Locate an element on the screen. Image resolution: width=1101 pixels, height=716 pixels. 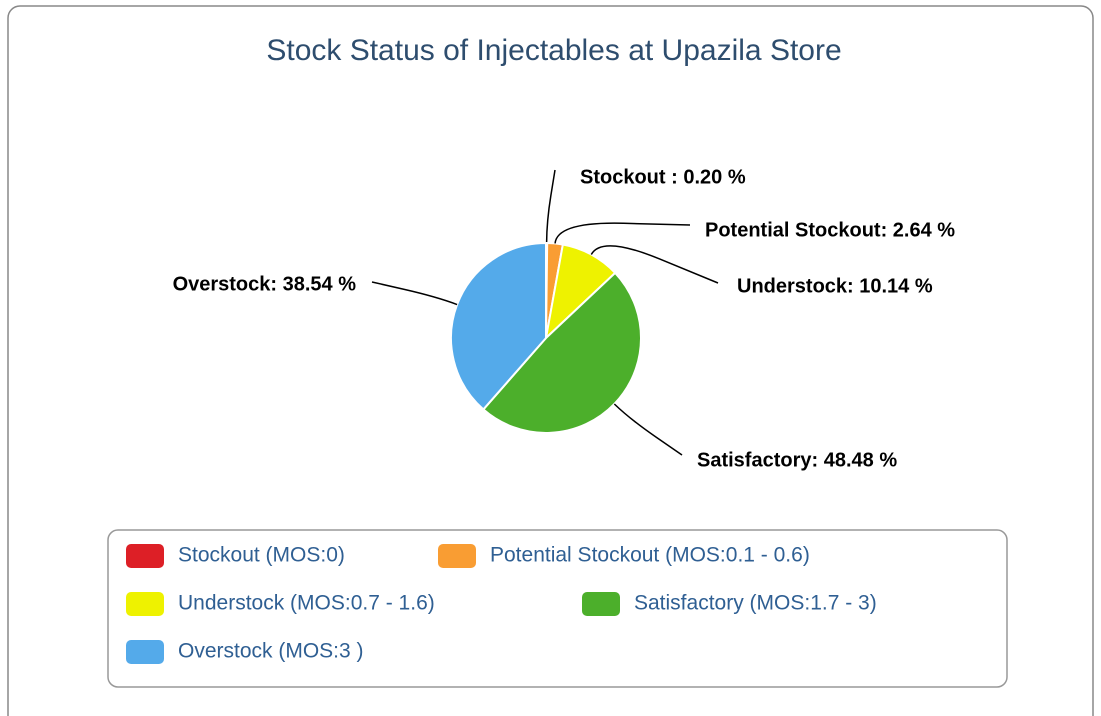
data-label: Potential Stockout: 2.64 % is located at coordinates (830, 230).